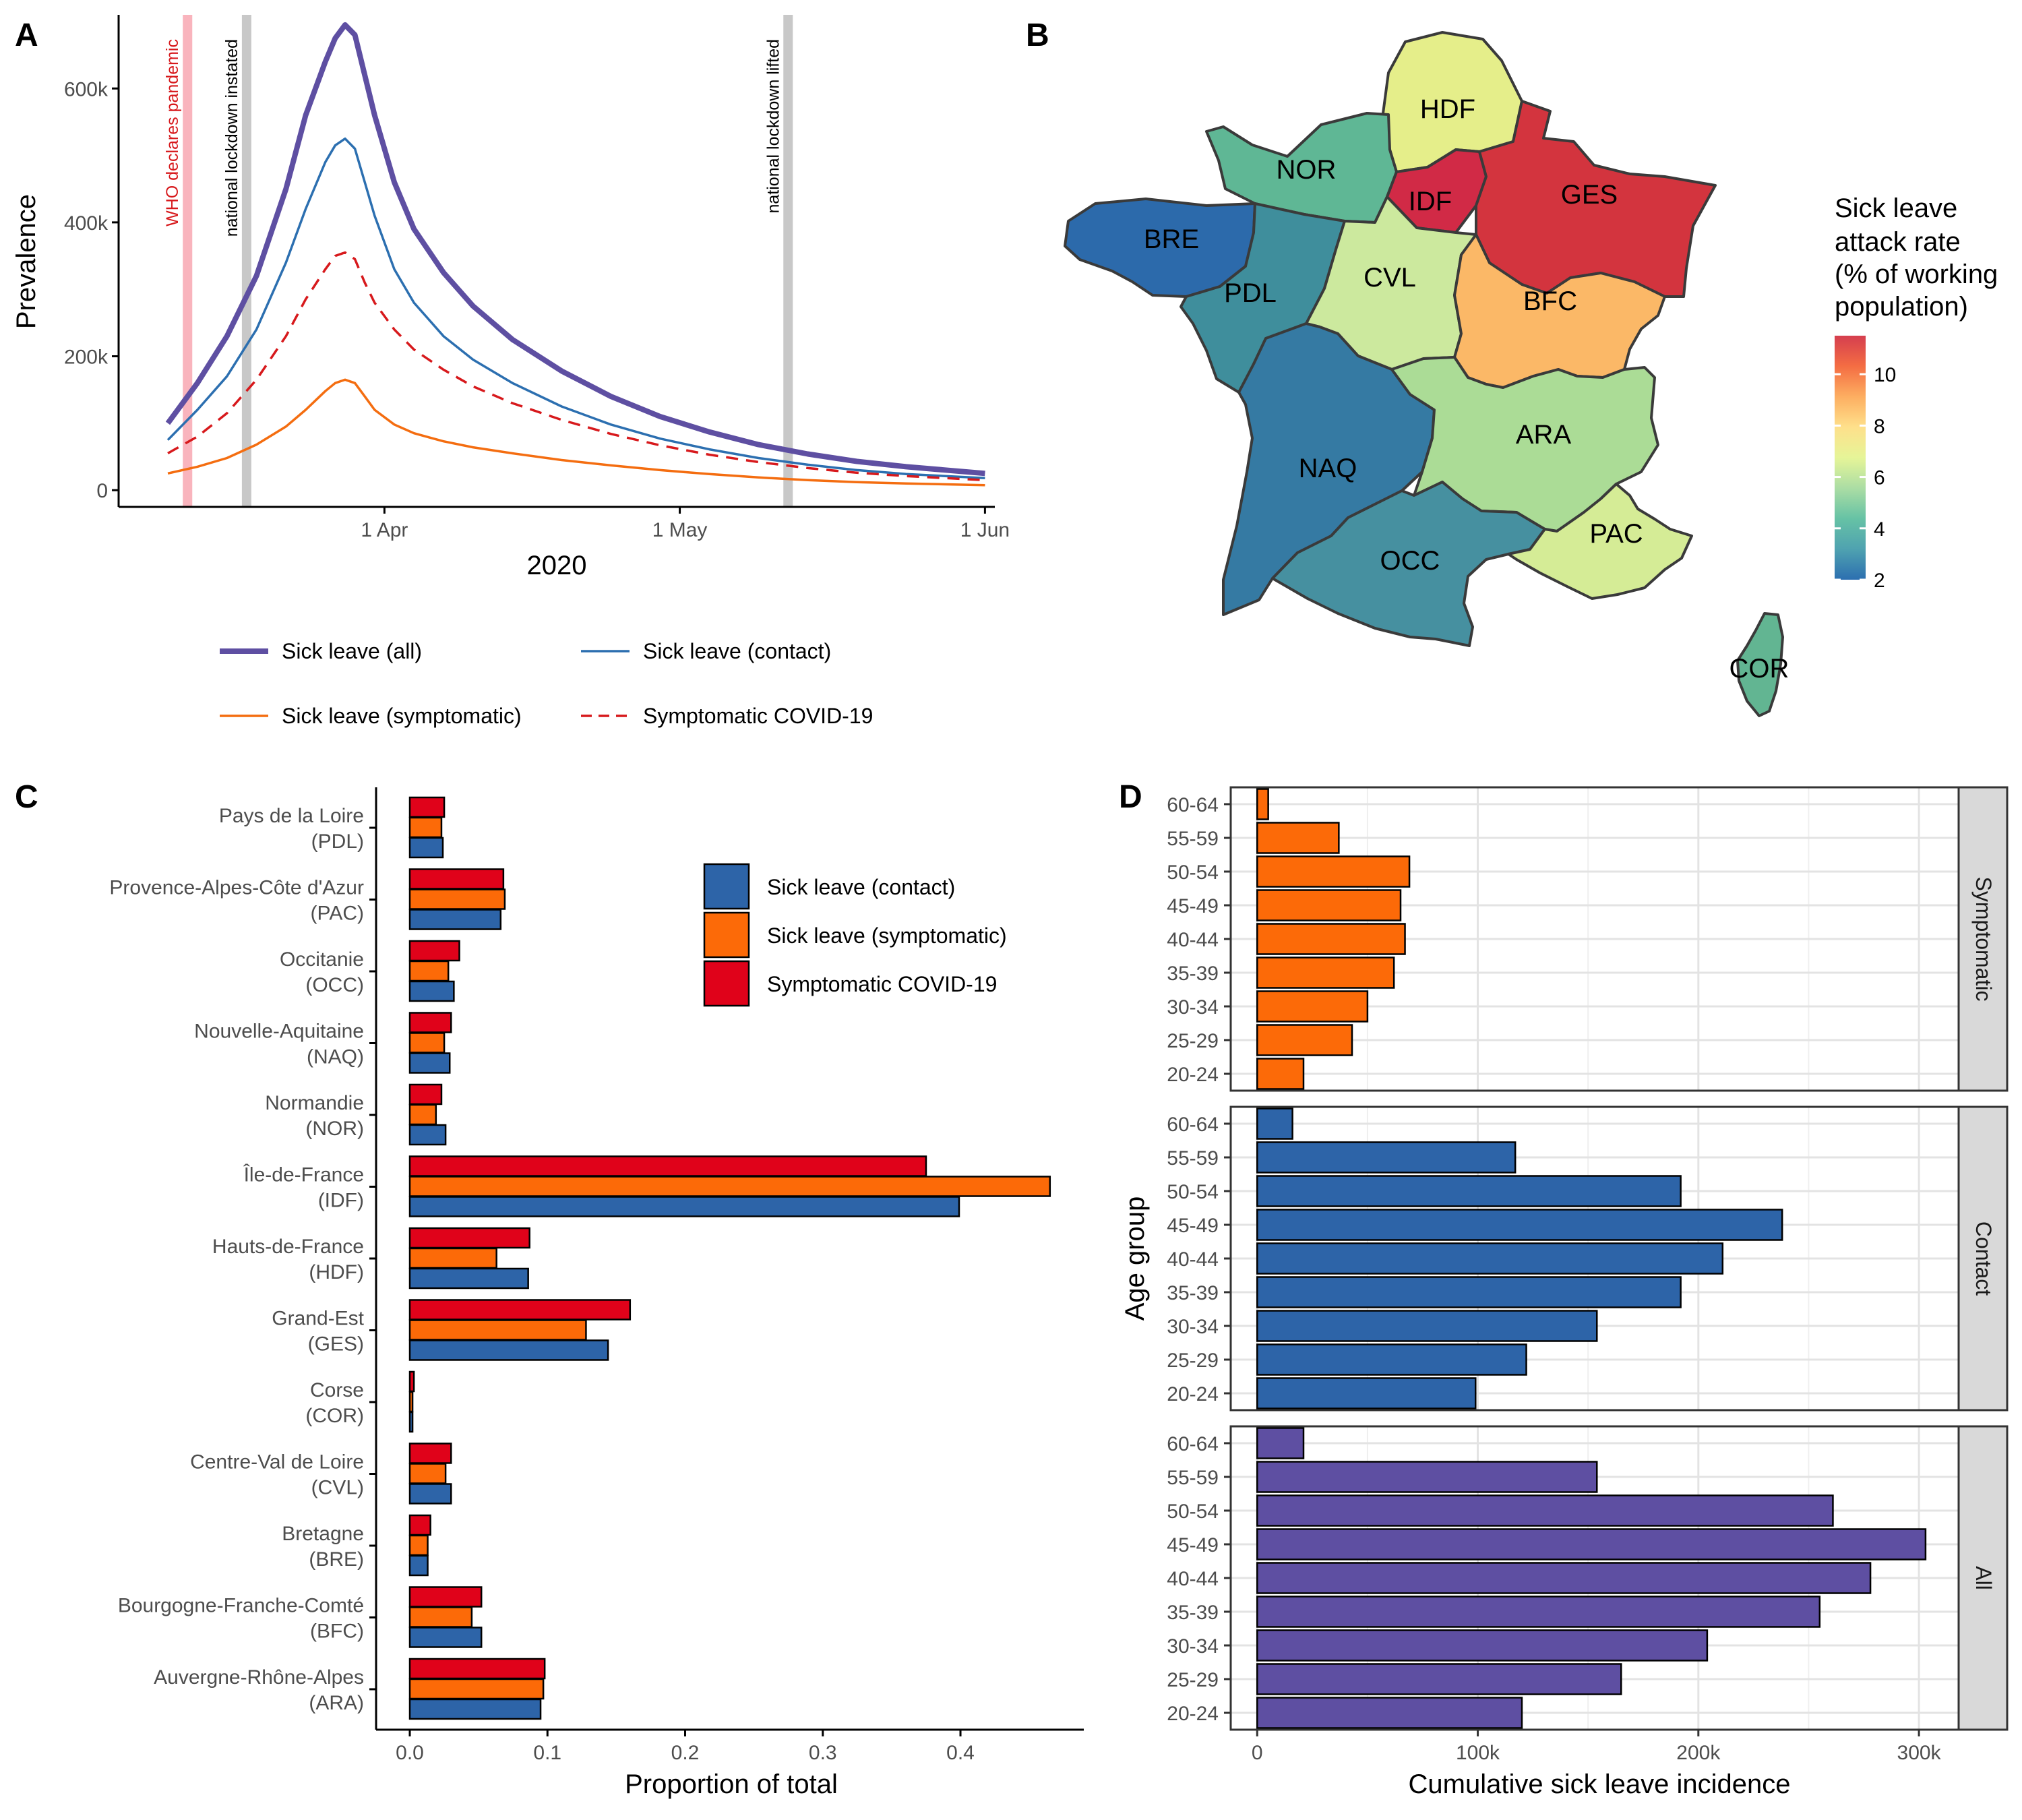  I want to click on a-legend-label-3: Symptomatic COVID-19, so click(758, 716).